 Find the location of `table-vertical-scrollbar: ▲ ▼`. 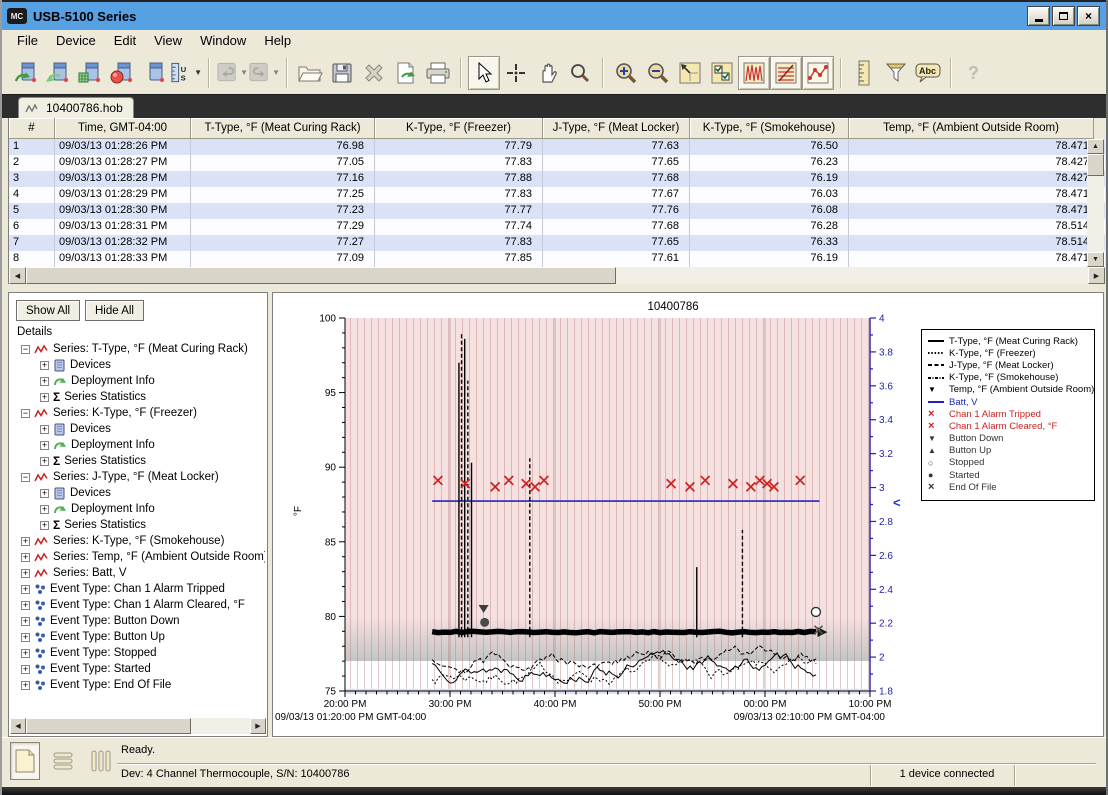

table-vertical-scrollbar: ▲ ▼ is located at coordinates (1095, 203).